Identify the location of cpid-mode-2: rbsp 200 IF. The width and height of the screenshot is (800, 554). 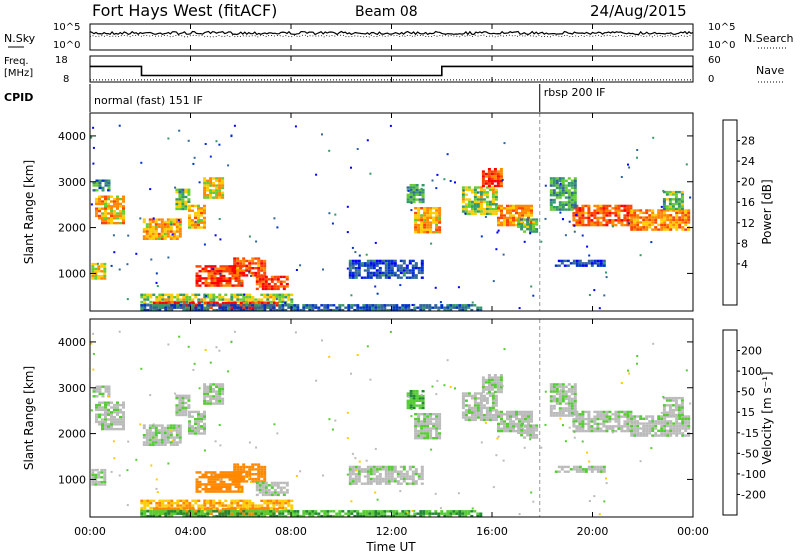
(575, 92).